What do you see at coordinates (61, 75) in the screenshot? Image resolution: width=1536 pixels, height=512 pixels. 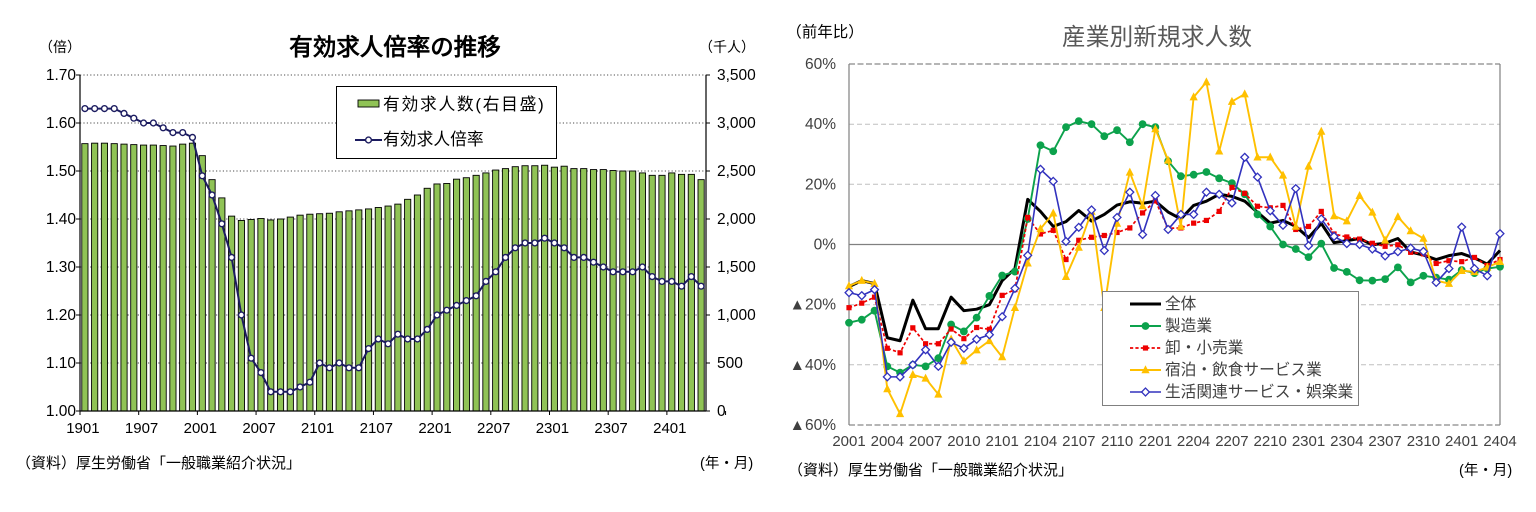 I see `svg-text: 1.70` at bounding box center [61, 75].